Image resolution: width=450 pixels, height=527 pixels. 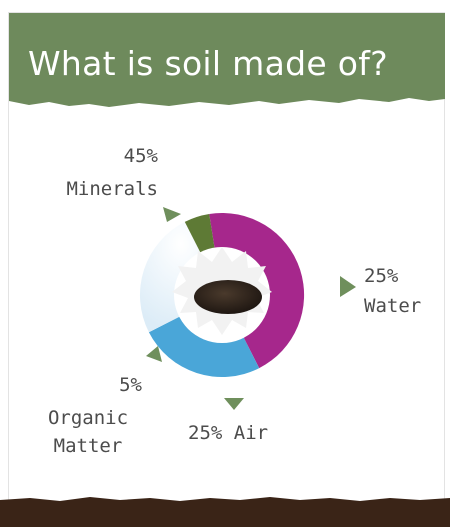 I want to click on pointer-air, so click(x=234, y=404).